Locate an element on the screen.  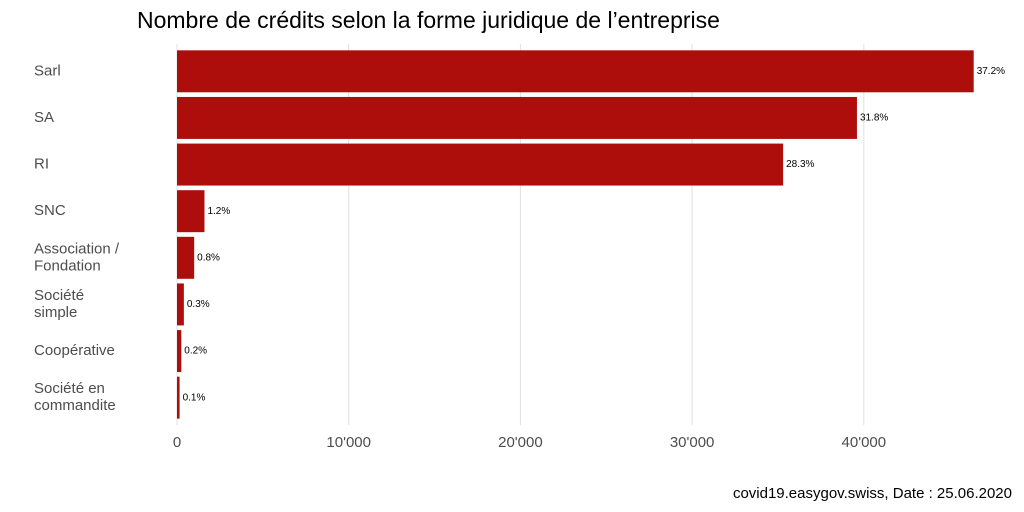
y-tick-label: Association / Fondation is located at coordinates (77, 257).